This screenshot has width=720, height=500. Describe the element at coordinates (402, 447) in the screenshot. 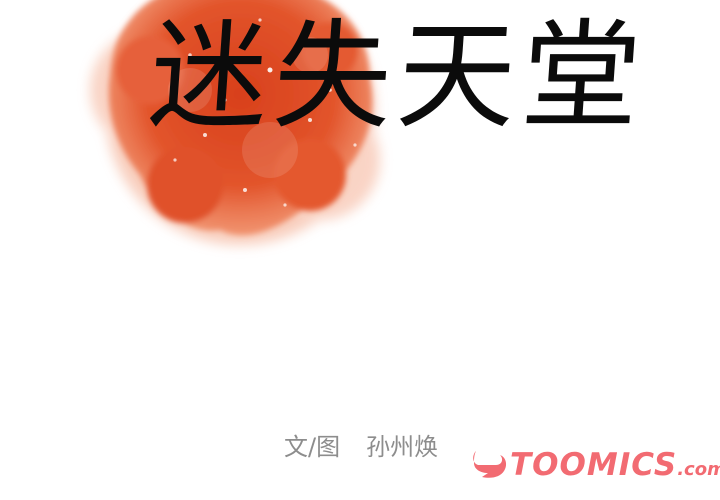

I see `author-name: 孙州焕` at that location.